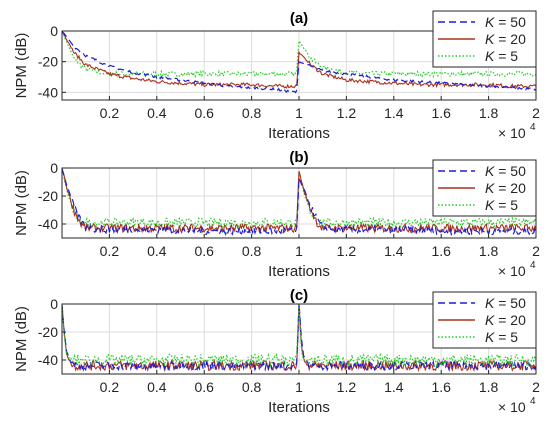  Describe the element at coordinates (298, 157) in the screenshot. I see `panel-title: (b)` at that location.